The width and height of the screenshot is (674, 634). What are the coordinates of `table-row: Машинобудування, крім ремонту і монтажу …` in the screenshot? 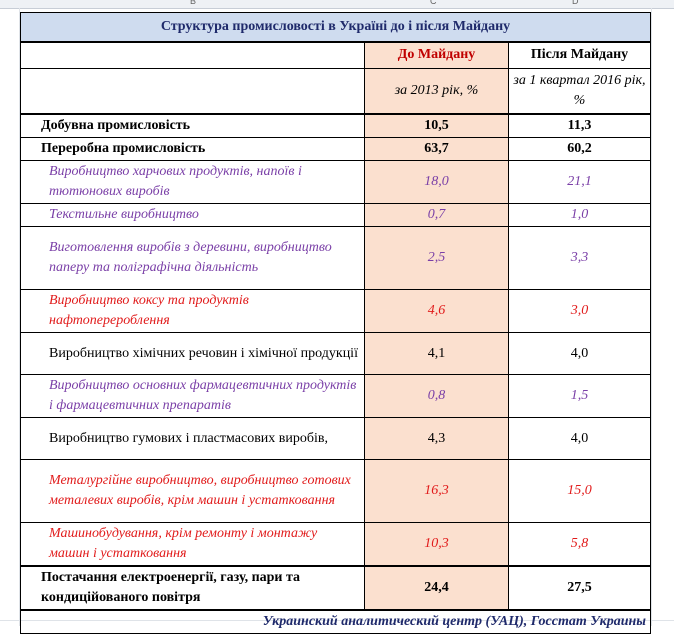 It's located at (335, 544).